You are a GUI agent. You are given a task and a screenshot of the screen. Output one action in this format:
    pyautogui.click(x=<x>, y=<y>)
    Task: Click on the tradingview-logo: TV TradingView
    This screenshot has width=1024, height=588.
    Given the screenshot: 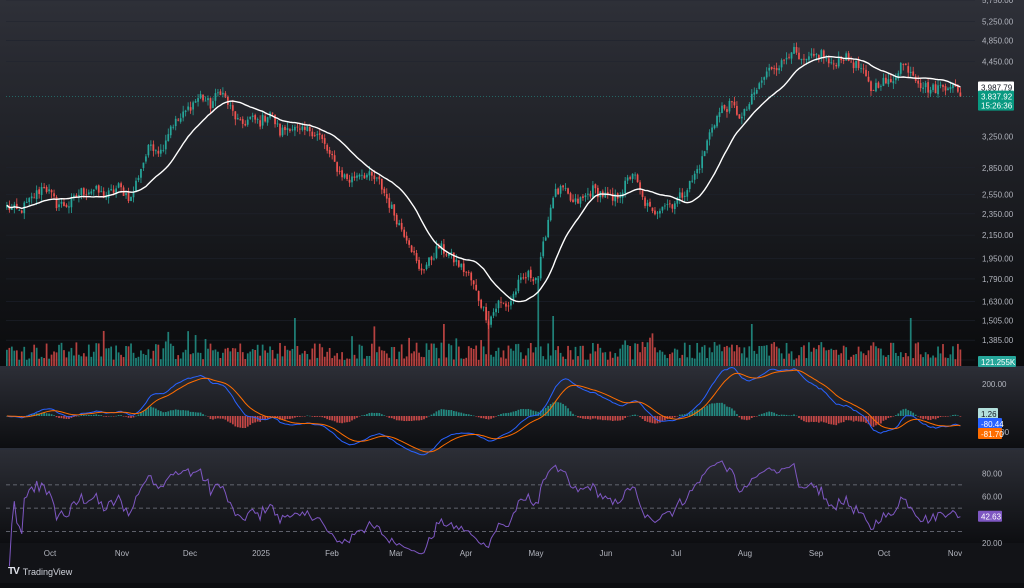 What is the action you would take?
    pyautogui.click(x=40, y=571)
    